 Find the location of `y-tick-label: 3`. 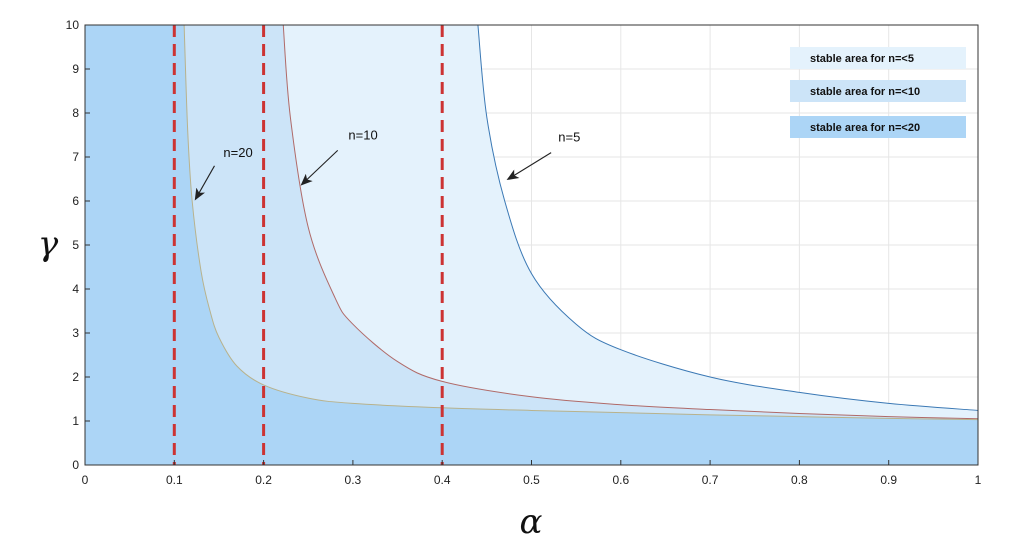

y-tick-label: 3 is located at coordinates (75, 333).